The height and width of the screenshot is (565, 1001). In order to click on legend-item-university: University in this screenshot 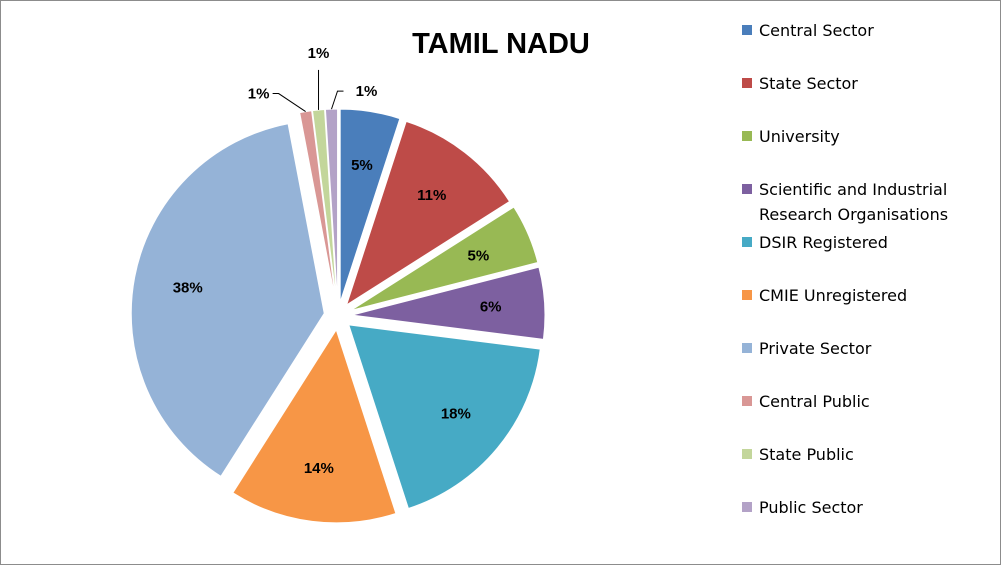, I will do `click(791, 136)`.